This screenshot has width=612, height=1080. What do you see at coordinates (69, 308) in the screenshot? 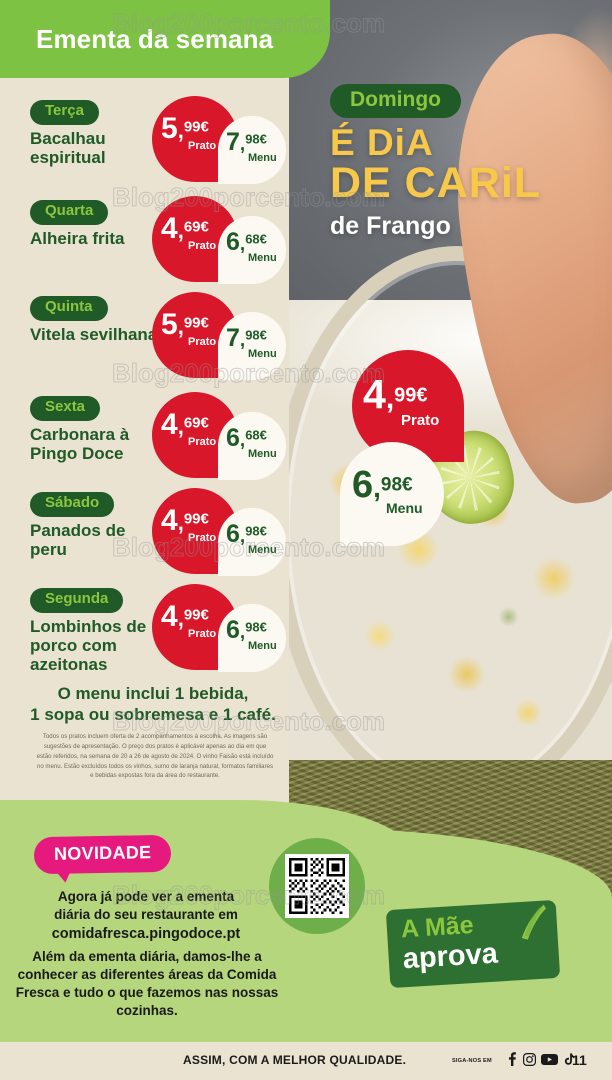
I see `day-badge: Quinta` at bounding box center [69, 308].